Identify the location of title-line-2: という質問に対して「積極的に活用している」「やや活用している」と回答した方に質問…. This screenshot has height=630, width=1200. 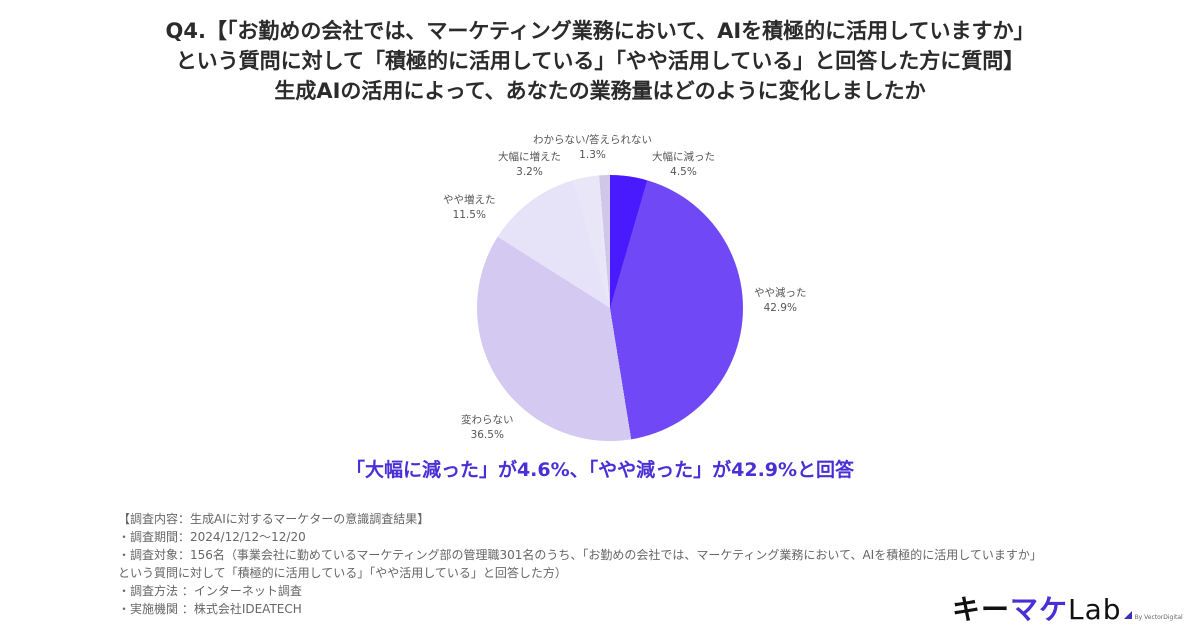
(600, 61).